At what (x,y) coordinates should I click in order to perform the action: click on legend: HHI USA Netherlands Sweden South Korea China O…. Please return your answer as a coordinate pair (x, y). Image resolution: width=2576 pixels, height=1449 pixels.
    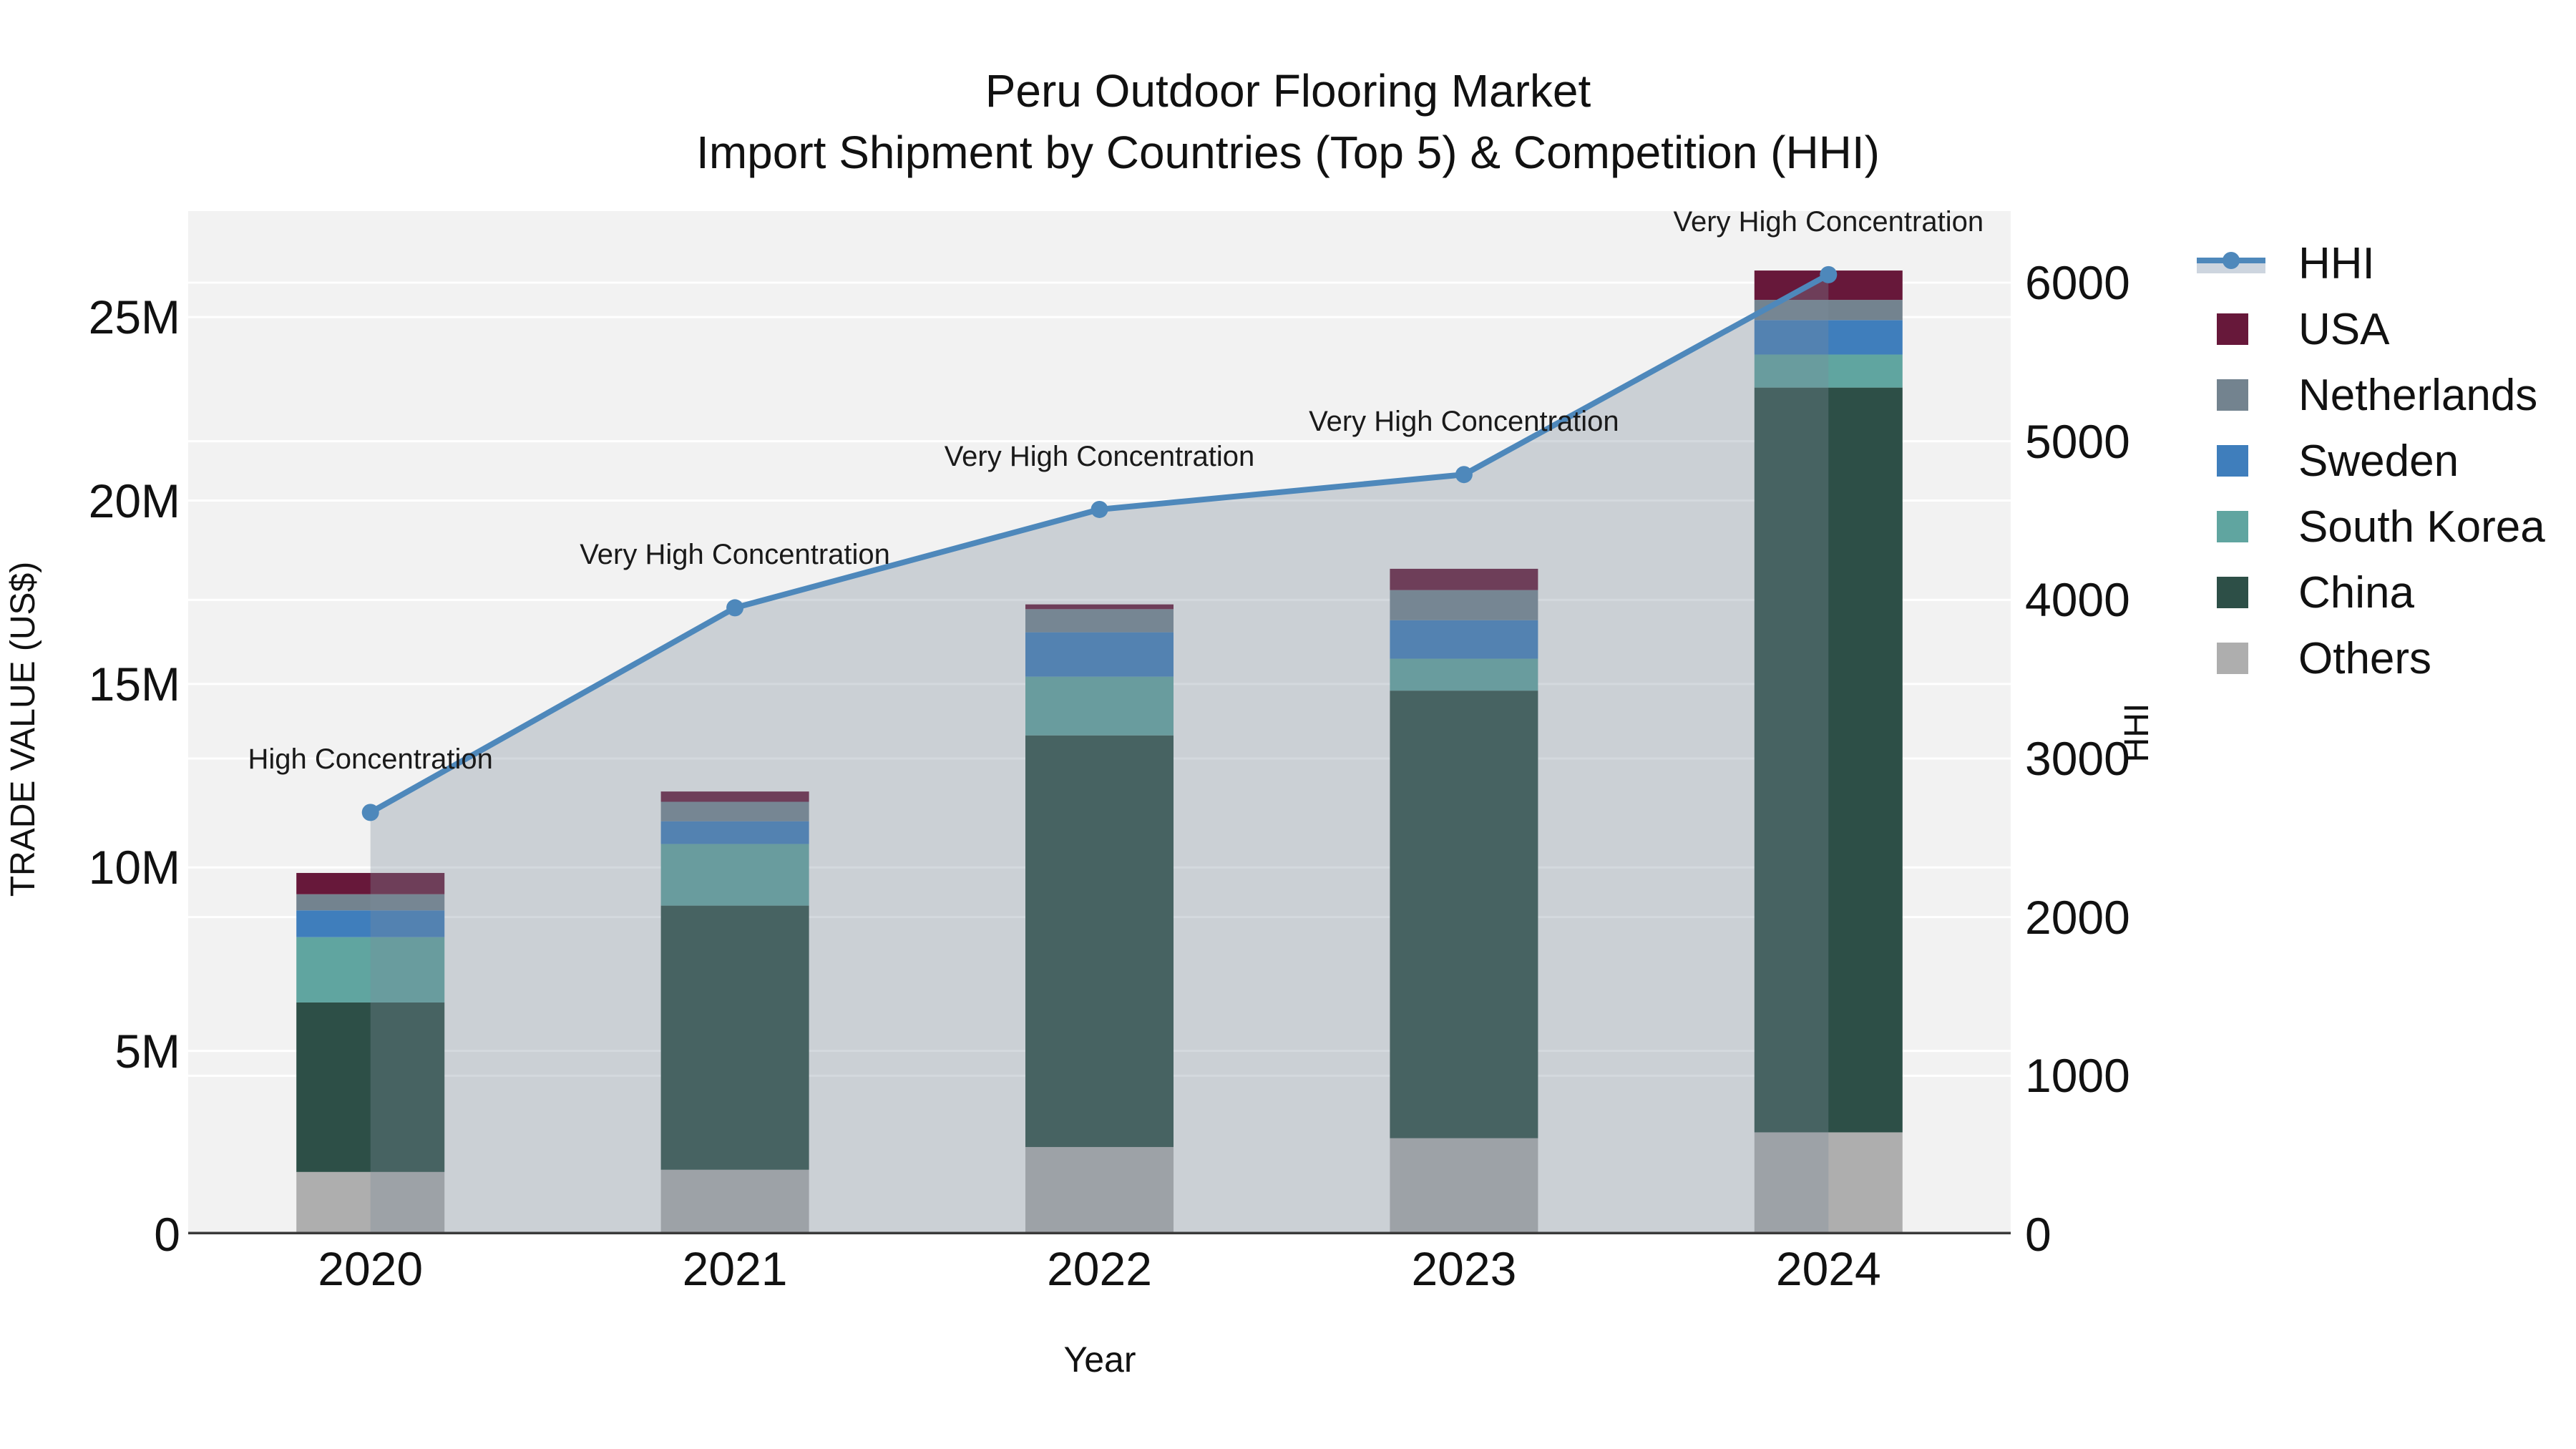
    Looking at the image, I should click on (2383, 460).